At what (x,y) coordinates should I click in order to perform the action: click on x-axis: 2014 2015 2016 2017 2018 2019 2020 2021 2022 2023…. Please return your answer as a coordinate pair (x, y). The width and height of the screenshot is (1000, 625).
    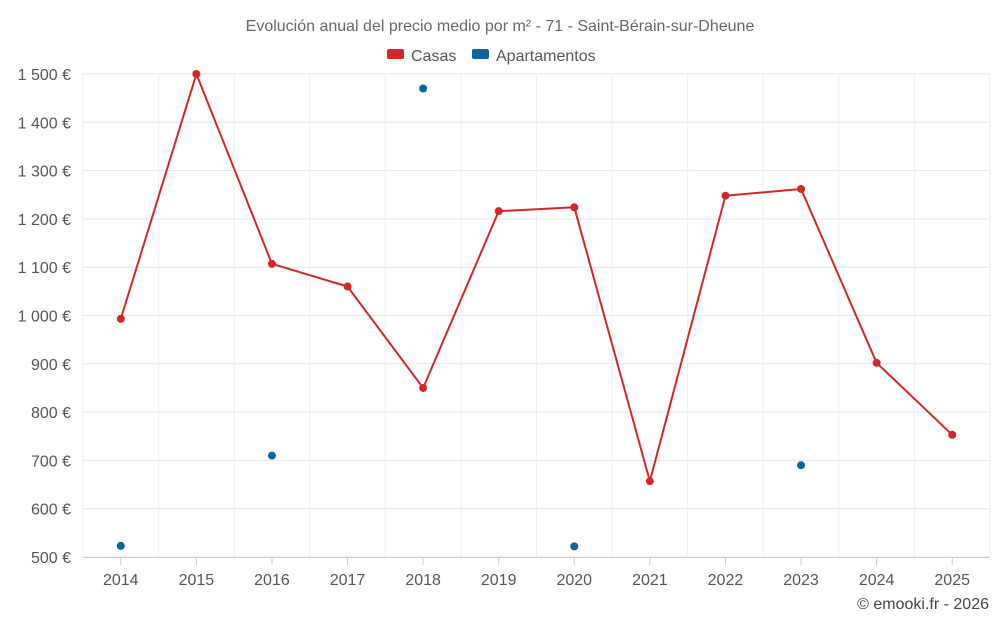
    Looking at the image, I should click on (536, 573).